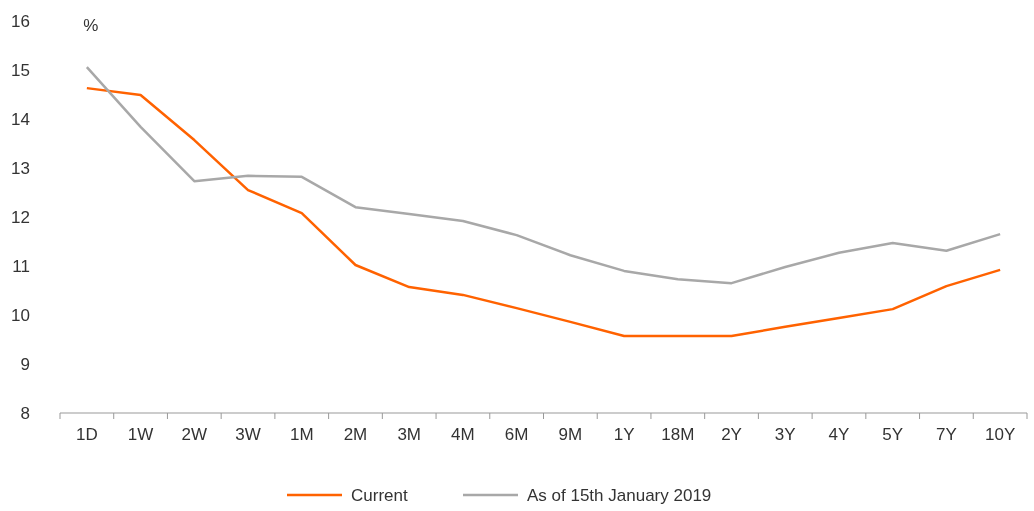 Image resolution: width=1034 pixels, height=511 pixels. What do you see at coordinates (140, 434) in the screenshot?
I see `x-tick-label: 1W` at bounding box center [140, 434].